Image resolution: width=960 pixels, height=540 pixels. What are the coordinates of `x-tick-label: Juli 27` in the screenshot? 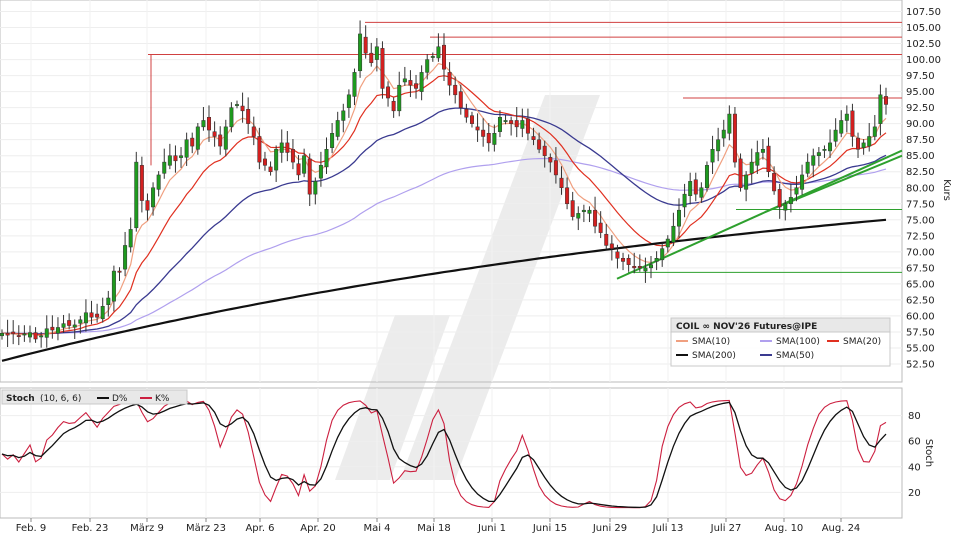 It's located at (726, 528).